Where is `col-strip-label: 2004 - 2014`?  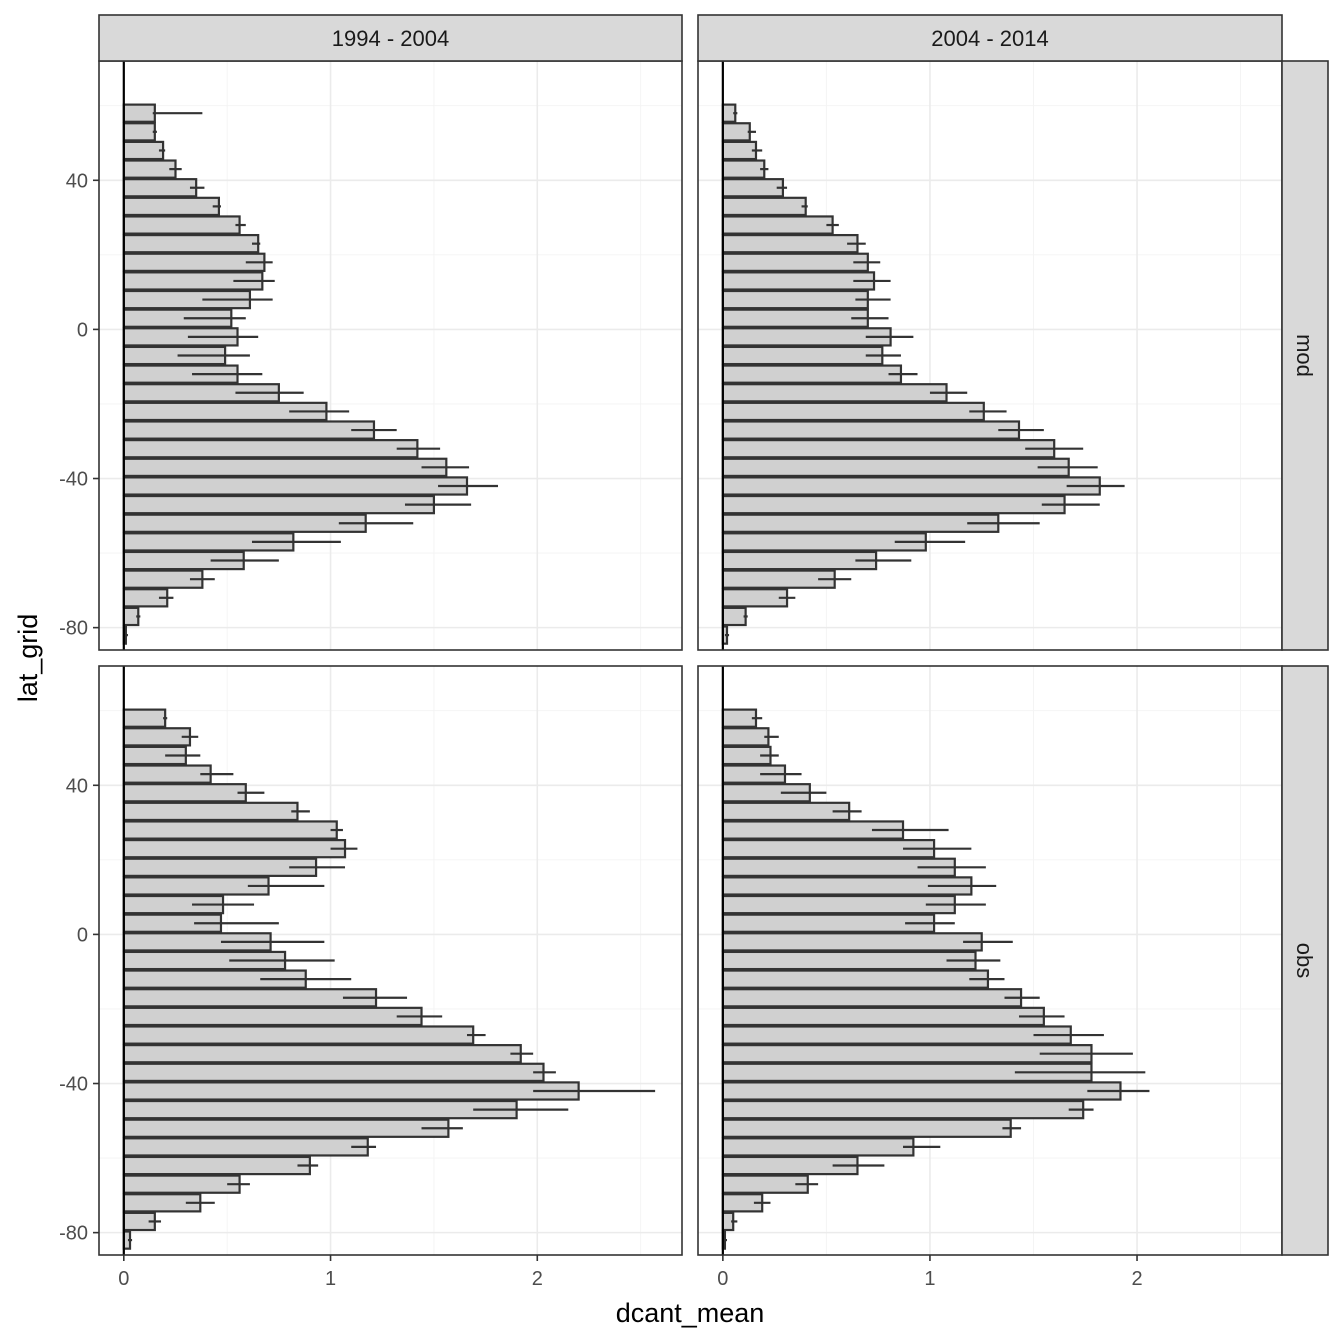 col-strip-label: 2004 - 2014 is located at coordinates (989, 38).